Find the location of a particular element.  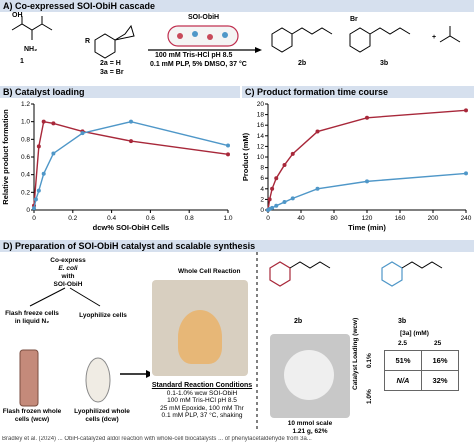

conc-col-2: 25 is located at coordinates (438, 343).